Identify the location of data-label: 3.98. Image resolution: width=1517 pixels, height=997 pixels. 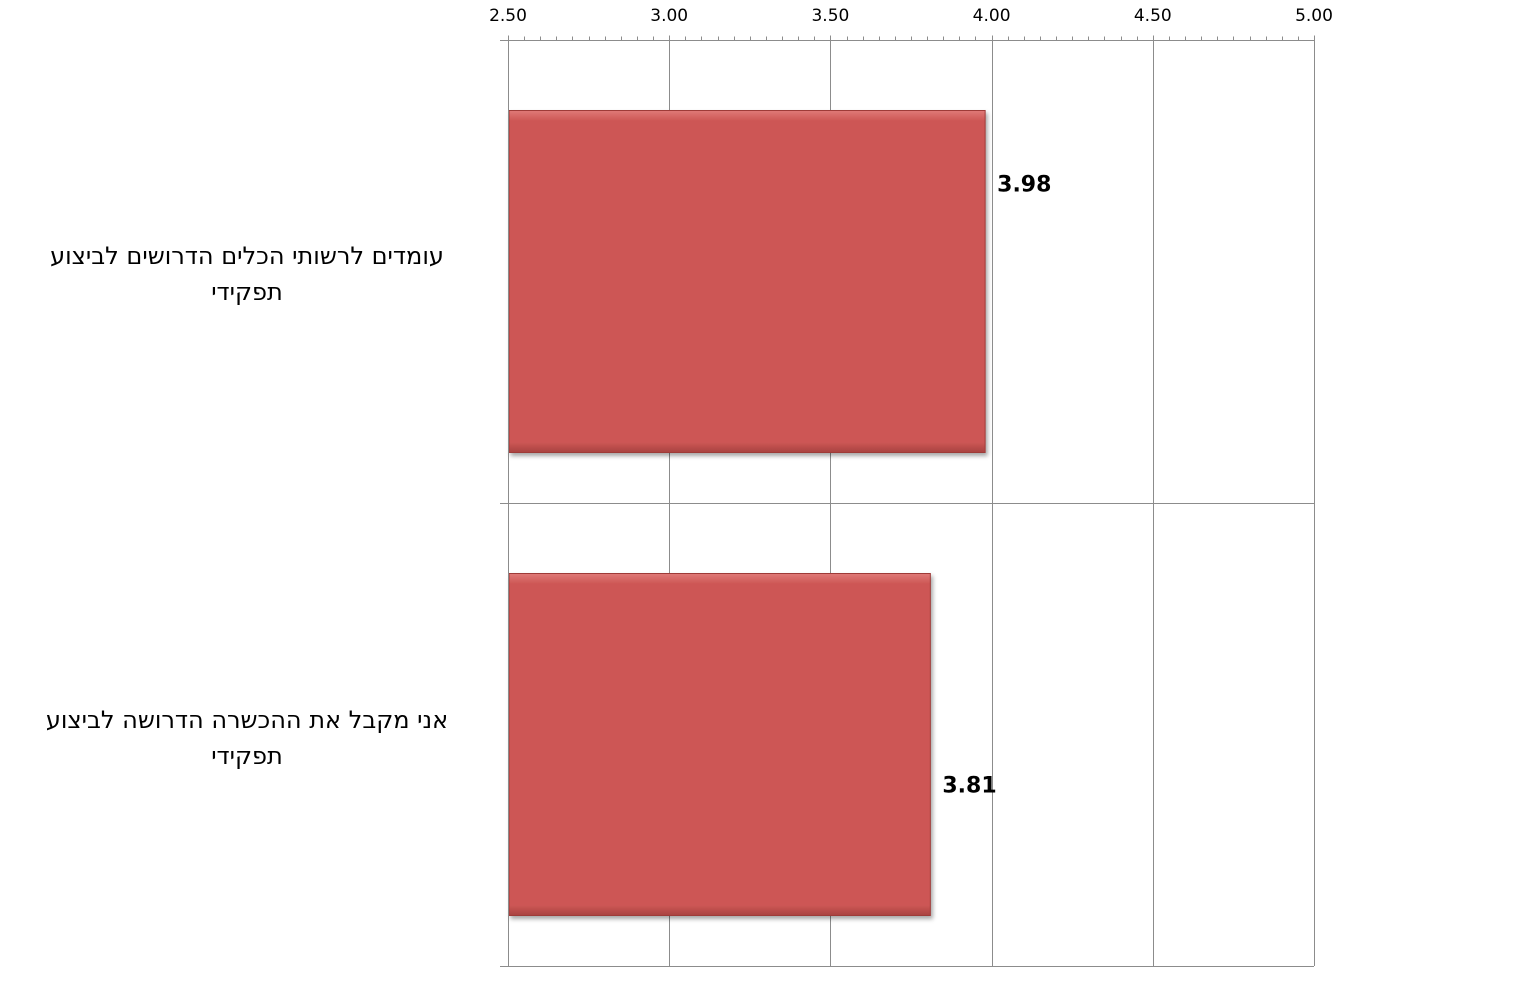
(1024, 185).